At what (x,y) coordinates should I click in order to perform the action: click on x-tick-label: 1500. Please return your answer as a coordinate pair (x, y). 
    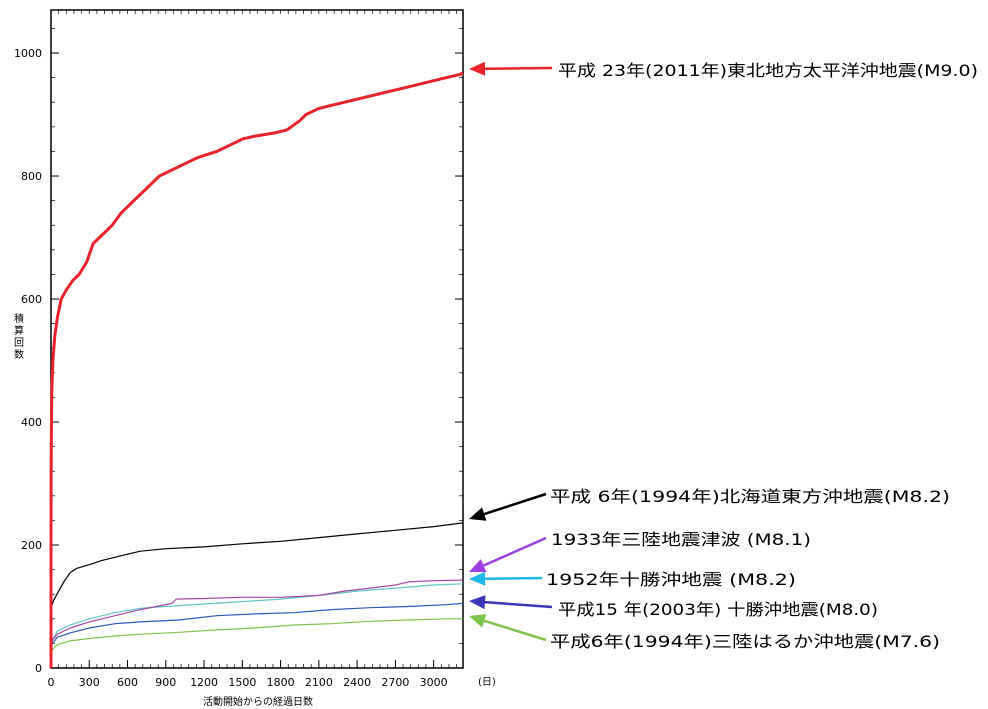
    Looking at the image, I should click on (242, 682).